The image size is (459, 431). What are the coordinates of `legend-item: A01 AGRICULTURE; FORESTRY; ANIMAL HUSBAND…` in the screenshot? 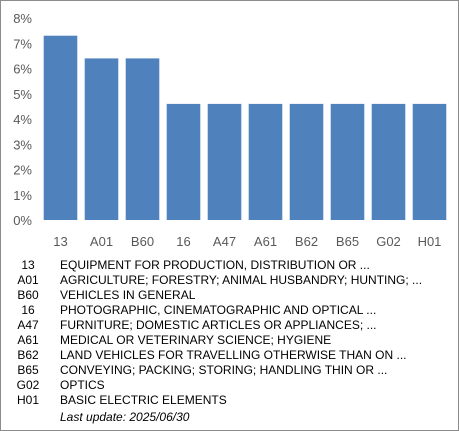 It's located at (230, 280).